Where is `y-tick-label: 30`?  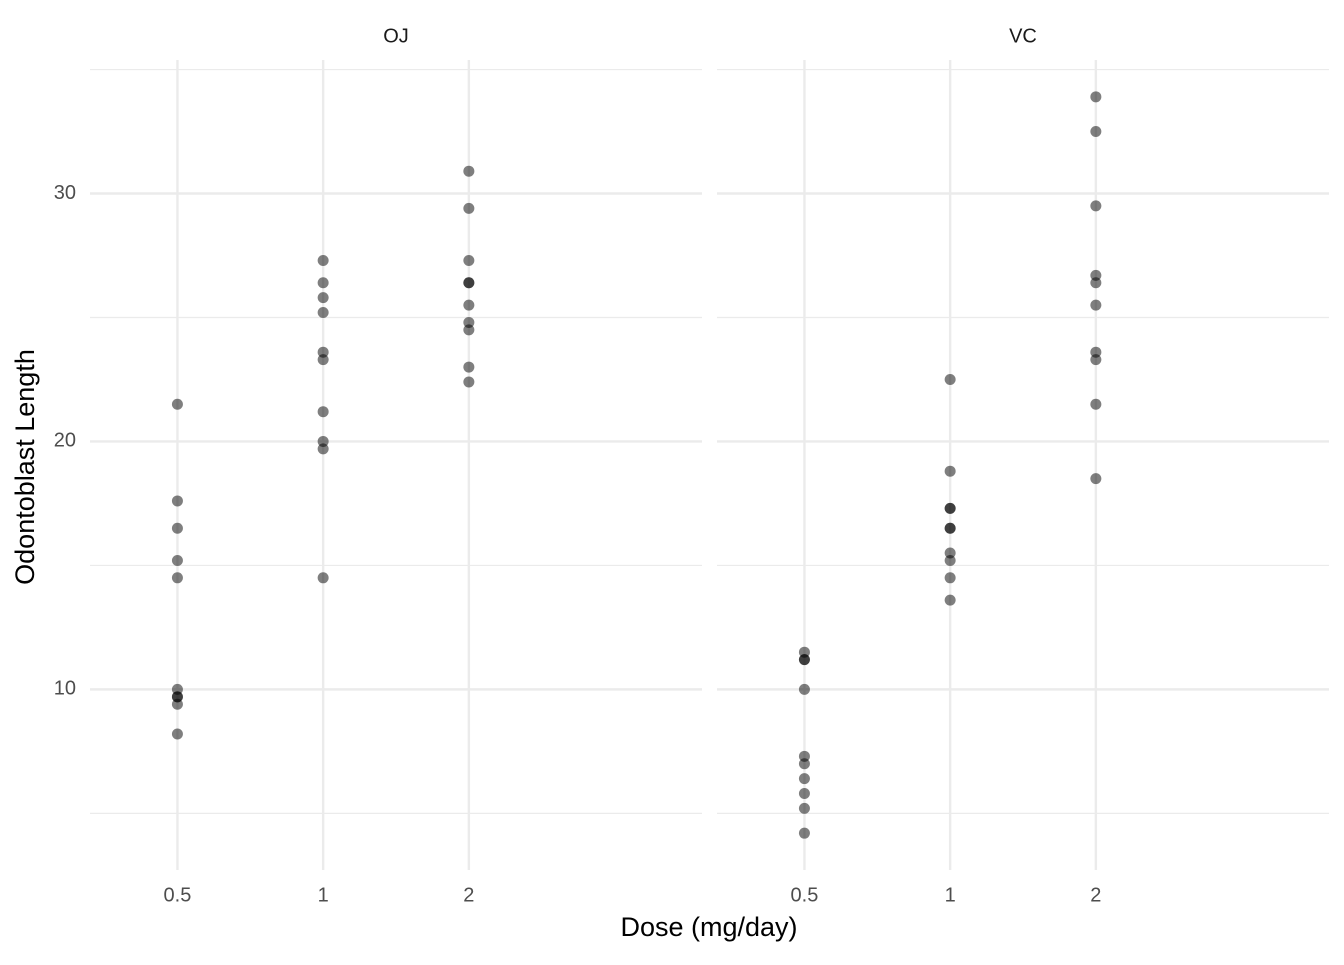 y-tick-label: 30 is located at coordinates (65, 193).